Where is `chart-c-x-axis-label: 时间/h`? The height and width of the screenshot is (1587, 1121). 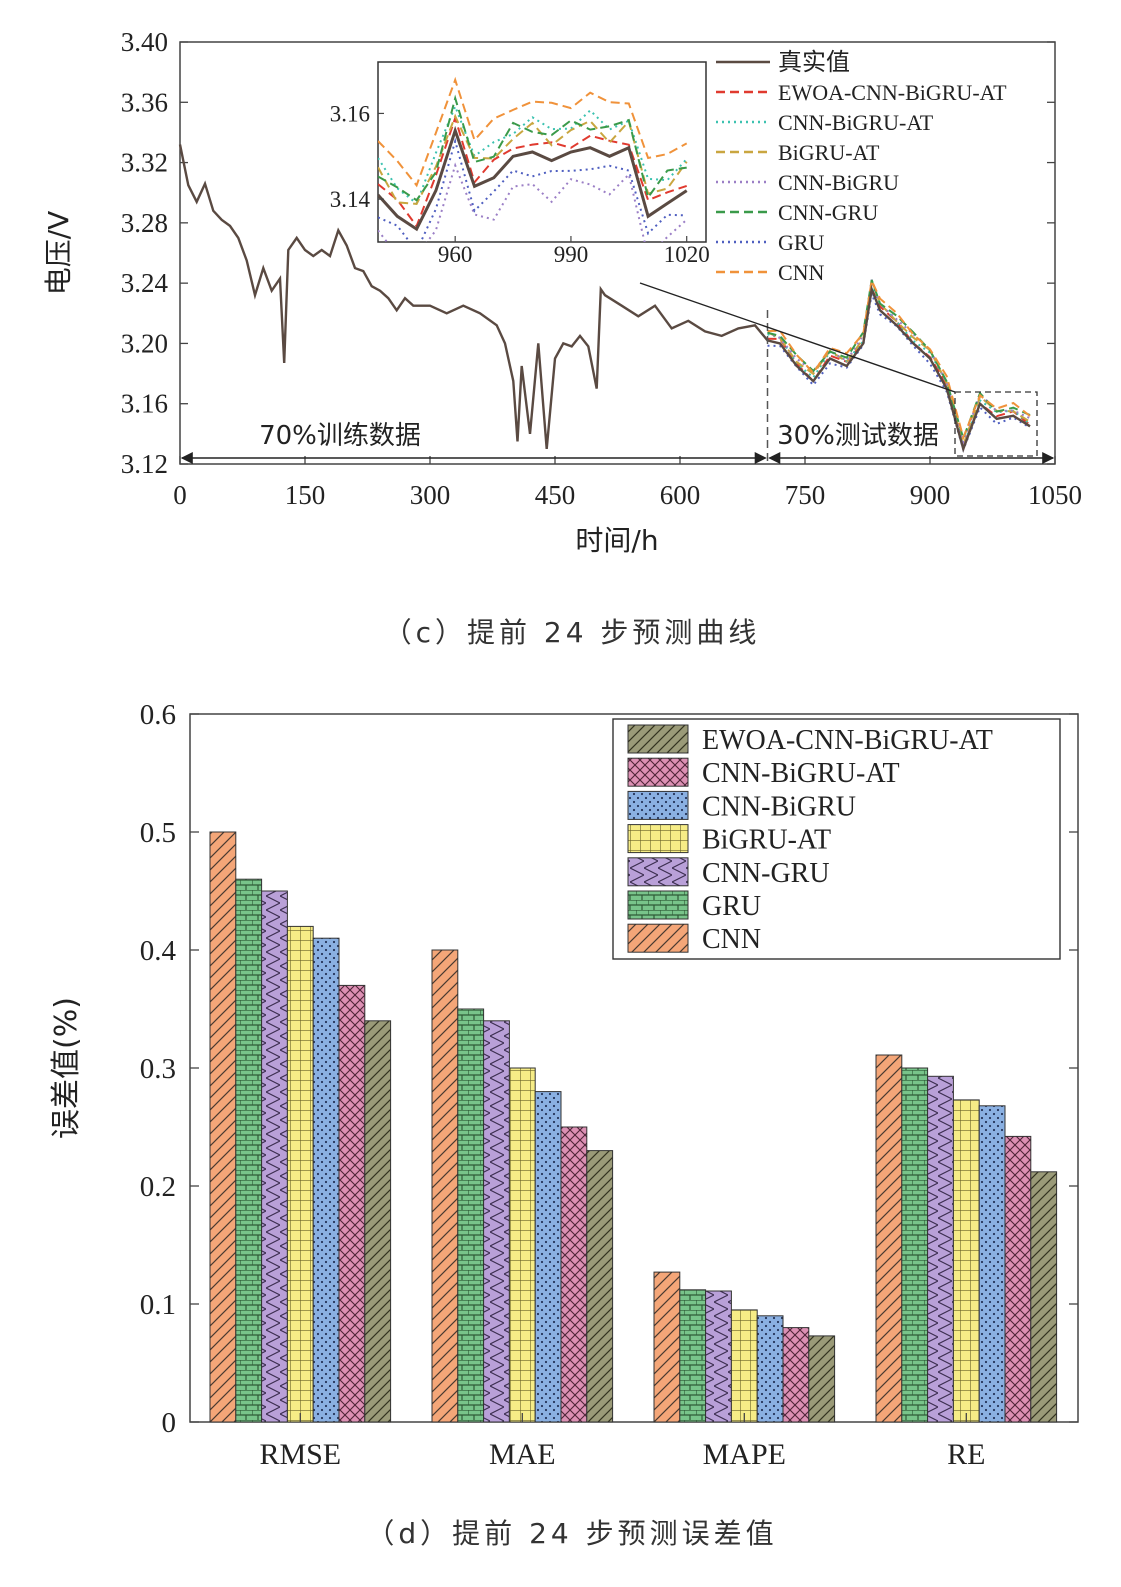 chart-c-x-axis-label: 时间/h is located at coordinates (616, 540).